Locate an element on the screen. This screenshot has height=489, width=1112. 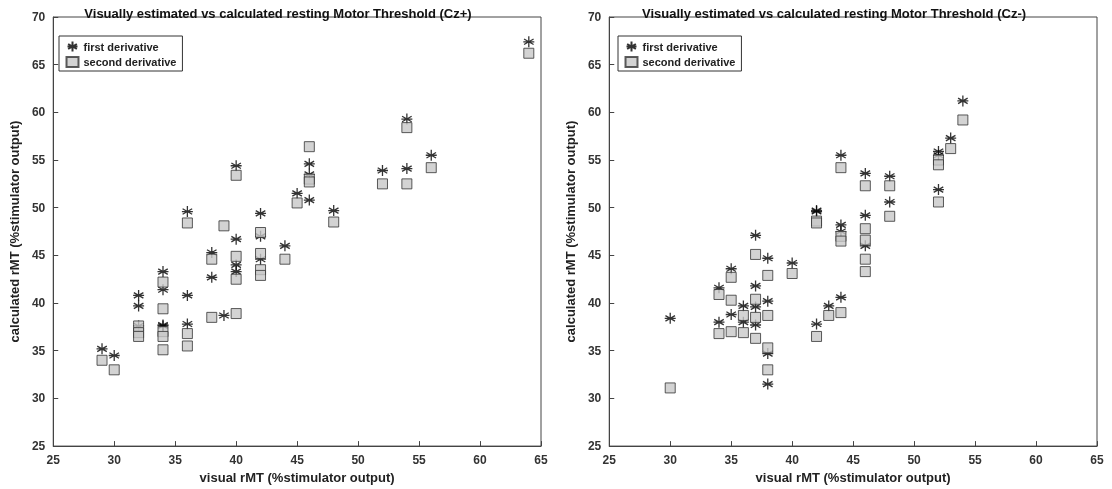
chart-title: Visually estimated vs calculated resting Motor Threshold (Cz-) is located at coordinates (834, 13).